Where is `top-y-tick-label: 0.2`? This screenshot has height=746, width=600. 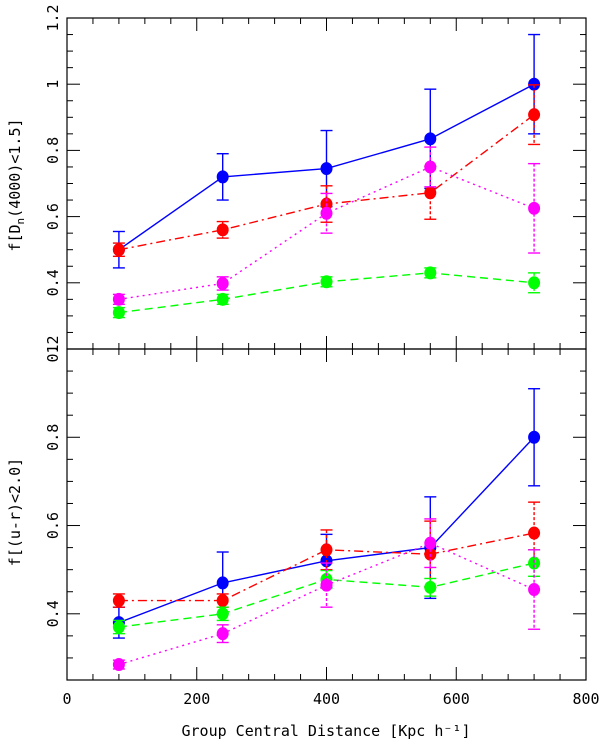
top-y-tick-label: 0.2 is located at coordinates (53, 348).